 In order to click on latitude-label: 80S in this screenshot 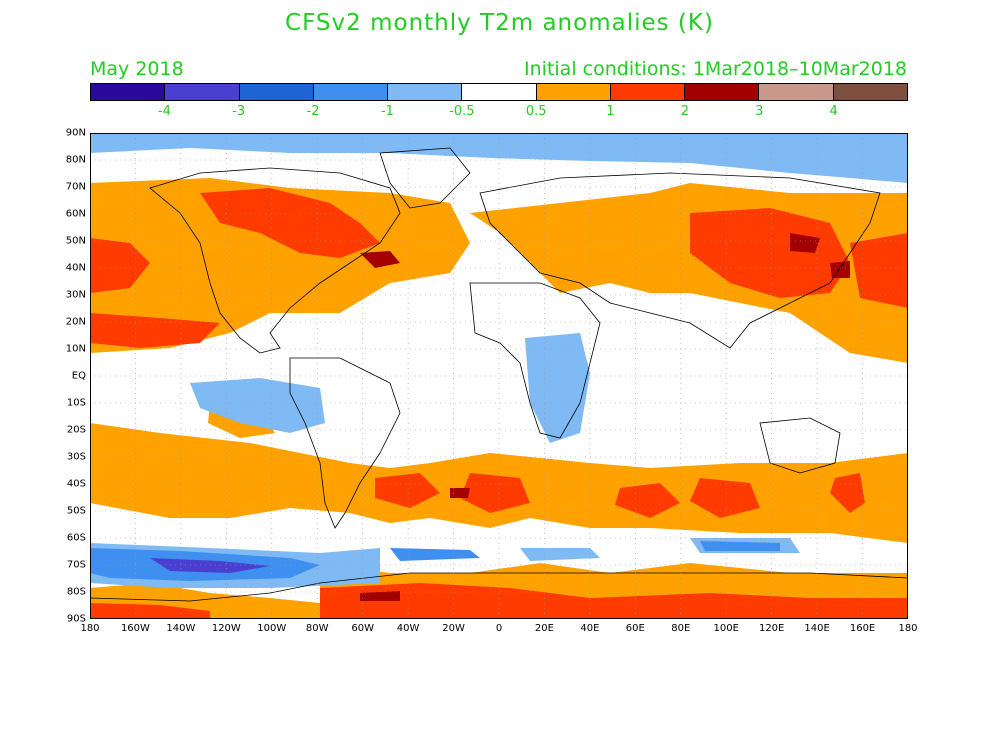, I will do `click(76, 592)`.